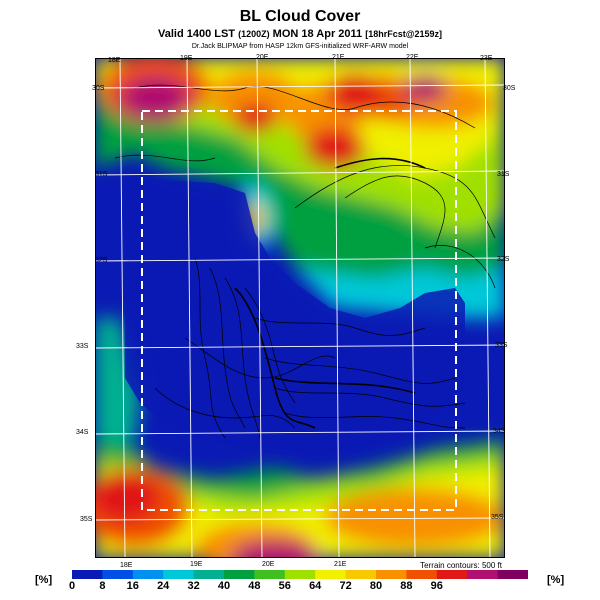 The image size is (600, 600). What do you see at coordinates (262, 57) in the screenshot?
I see `lon-label-top: 20E` at bounding box center [262, 57].